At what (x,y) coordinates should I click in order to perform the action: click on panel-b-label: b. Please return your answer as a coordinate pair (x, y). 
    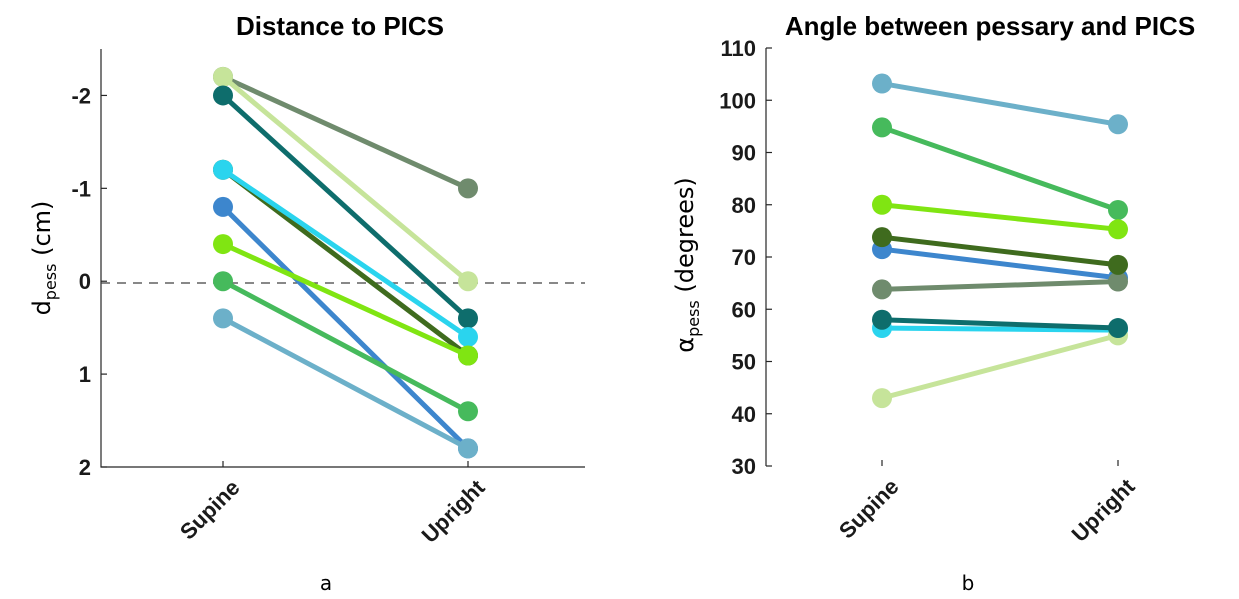
    Looking at the image, I should click on (968, 583).